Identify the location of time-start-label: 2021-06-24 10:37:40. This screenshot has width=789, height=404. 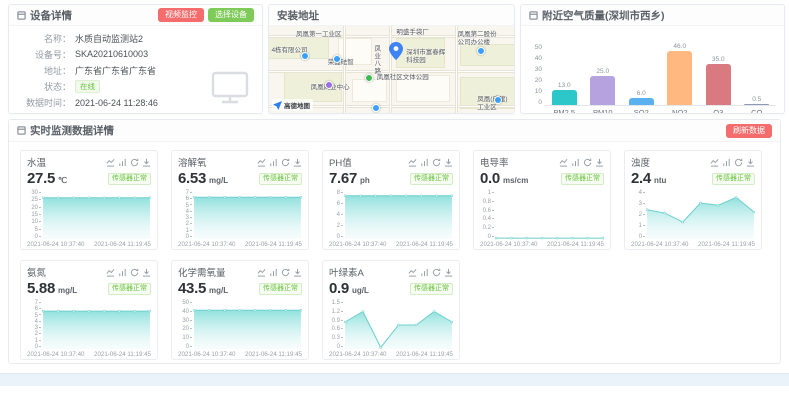
(207, 354).